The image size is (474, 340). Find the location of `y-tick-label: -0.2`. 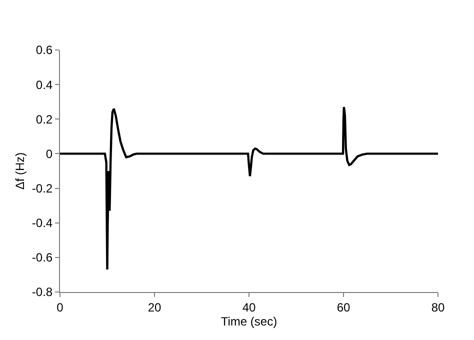

y-tick-label: -0.2 is located at coordinates (42, 188).